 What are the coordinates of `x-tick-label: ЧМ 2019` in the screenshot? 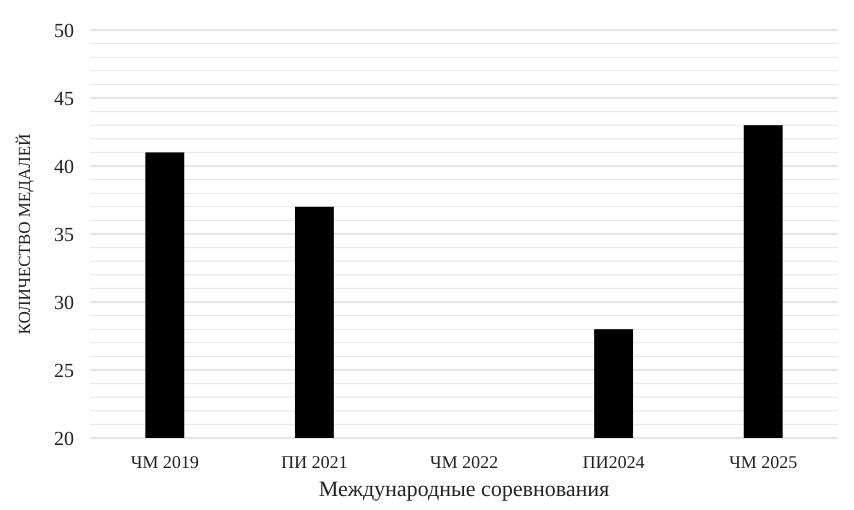 It's located at (164, 462).